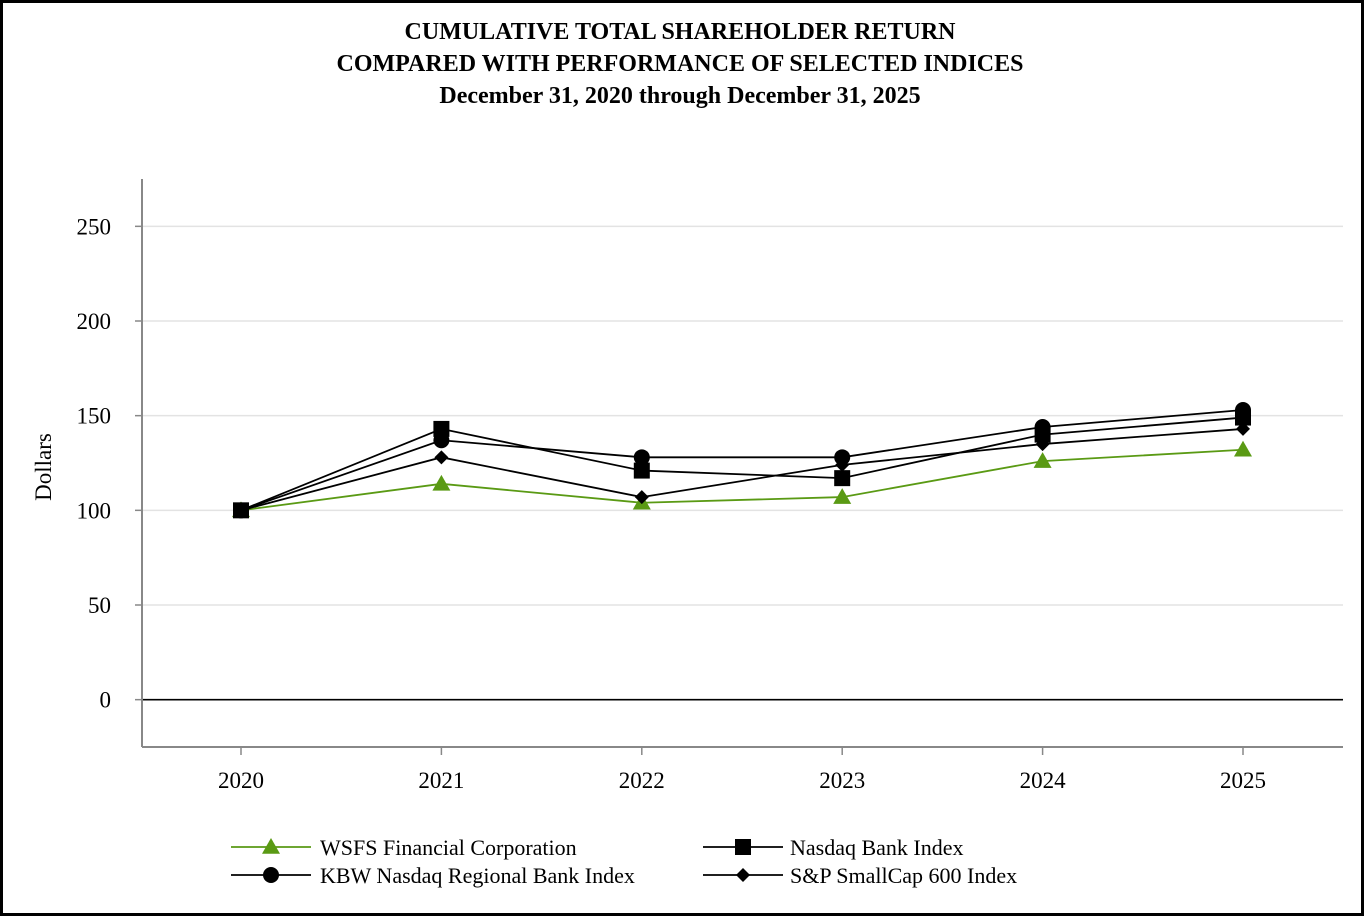 The image size is (1364, 916). What do you see at coordinates (641, 457) in the screenshot?
I see `data-point-kbw-nasdaq-regional-bank-index-2022` at bounding box center [641, 457].